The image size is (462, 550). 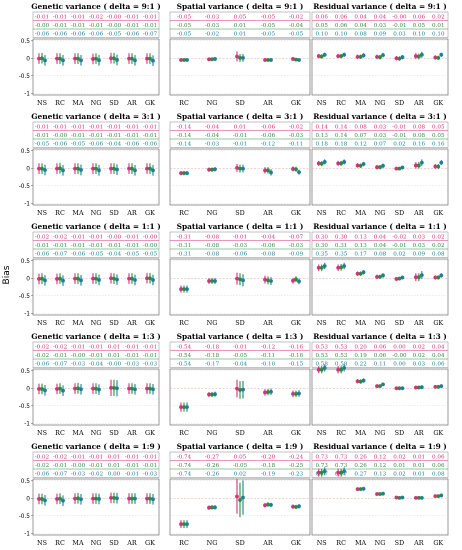 What do you see at coordinates (296, 144) in the screenshot?
I see `table-cell: -0.11` at bounding box center [296, 144].